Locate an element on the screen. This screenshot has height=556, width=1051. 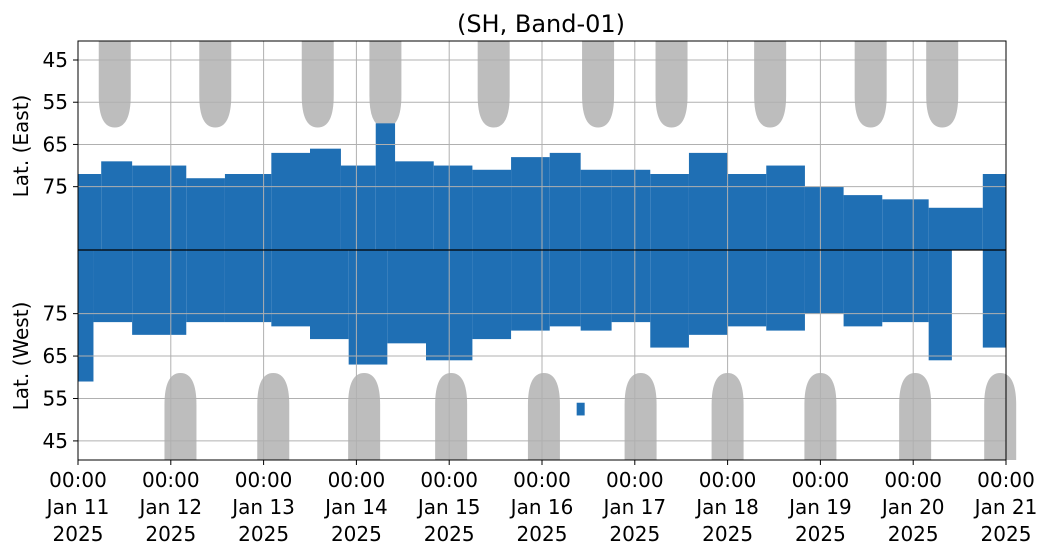
x-tick-time-2: 00:00 is located at coordinates (264, 480).